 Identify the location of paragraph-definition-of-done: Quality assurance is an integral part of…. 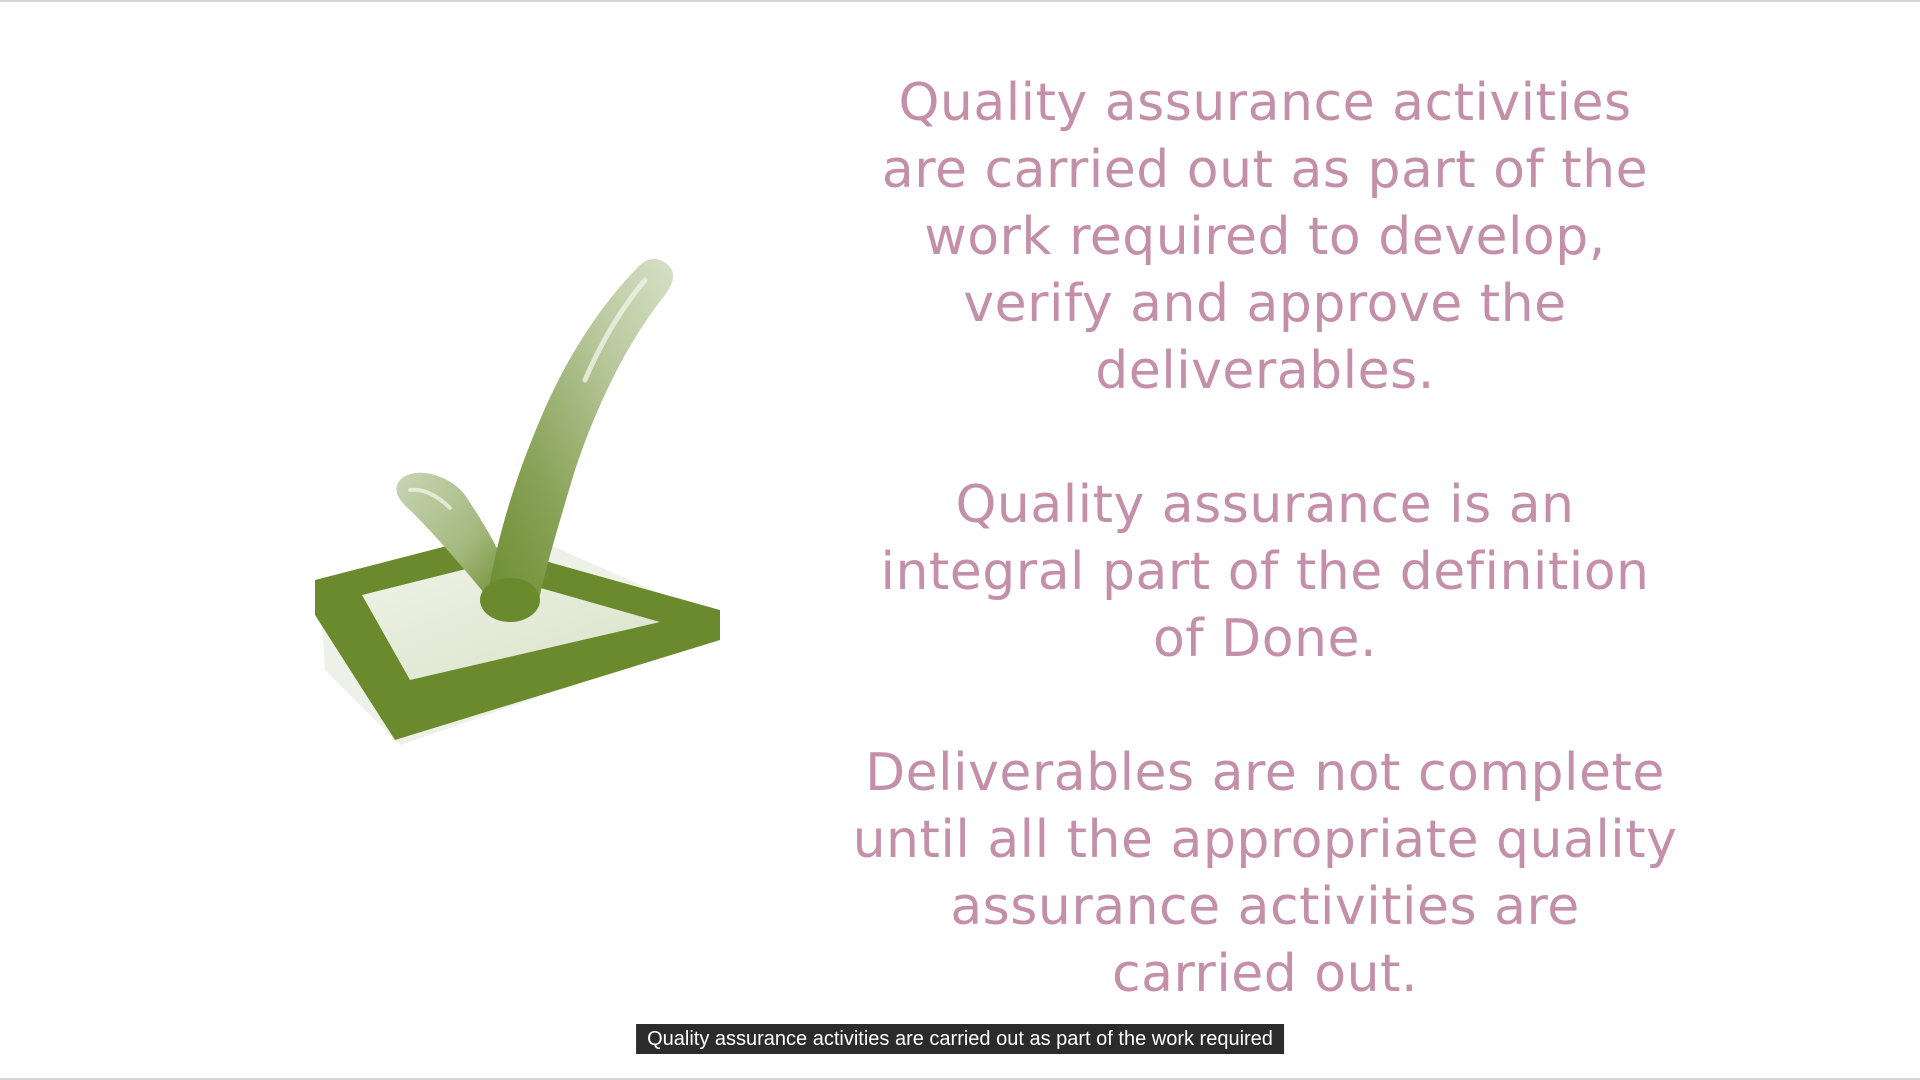
(1265, 572).